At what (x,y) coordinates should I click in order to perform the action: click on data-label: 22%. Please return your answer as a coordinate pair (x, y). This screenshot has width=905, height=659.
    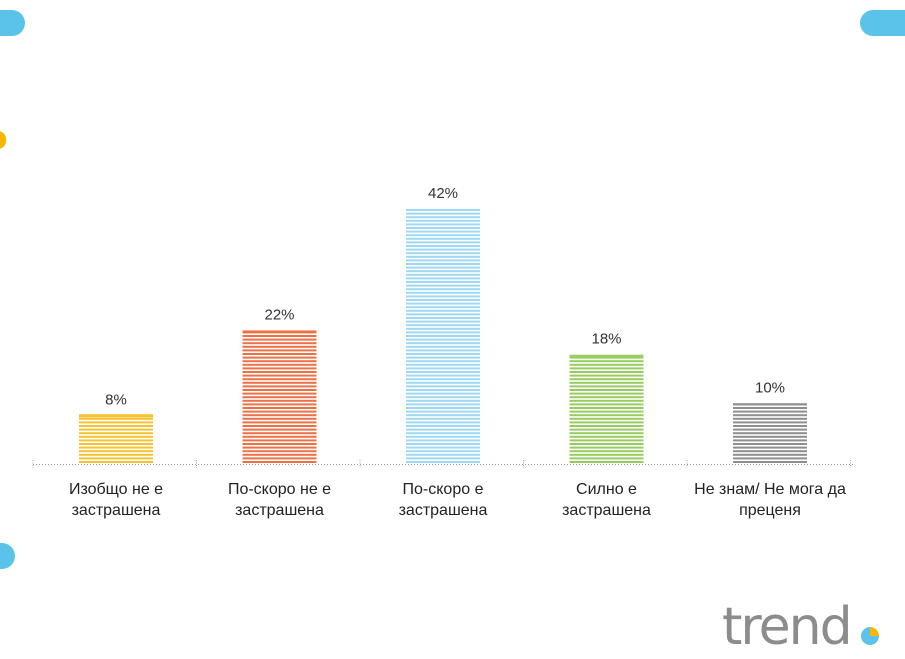
    Looking at the image, I should click on (279, 314).